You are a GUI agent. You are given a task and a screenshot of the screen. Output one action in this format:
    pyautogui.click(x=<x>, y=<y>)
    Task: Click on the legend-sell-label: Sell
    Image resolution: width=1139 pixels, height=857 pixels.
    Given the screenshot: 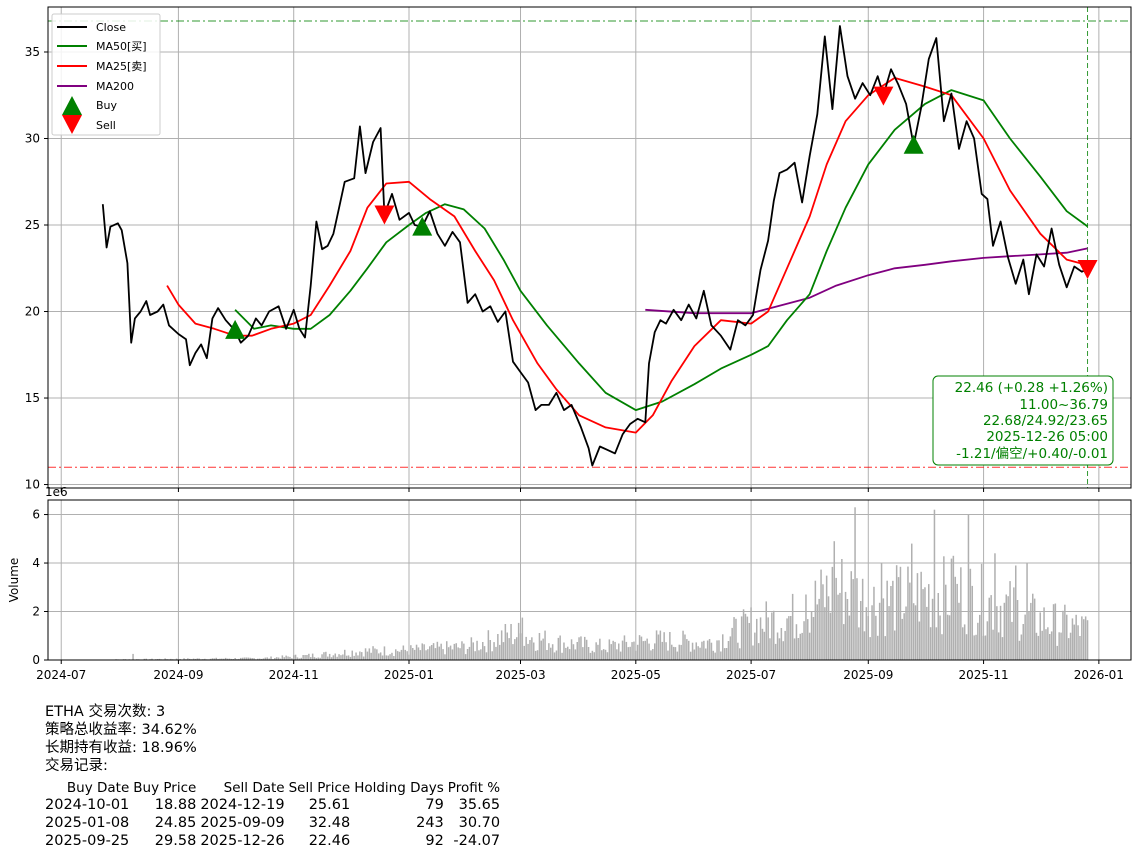 What is the action you would take?
    pyautogui.click(x=106, y=125)
    